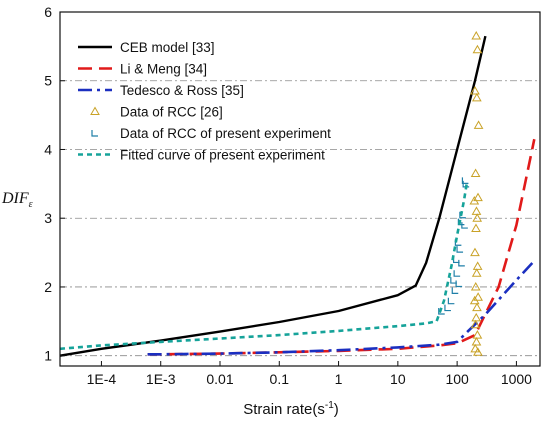  What do you see at coordinates (336, 409) in the screenshot?
I see `x-axis-title-close: )` at bounding box center [336, 409].